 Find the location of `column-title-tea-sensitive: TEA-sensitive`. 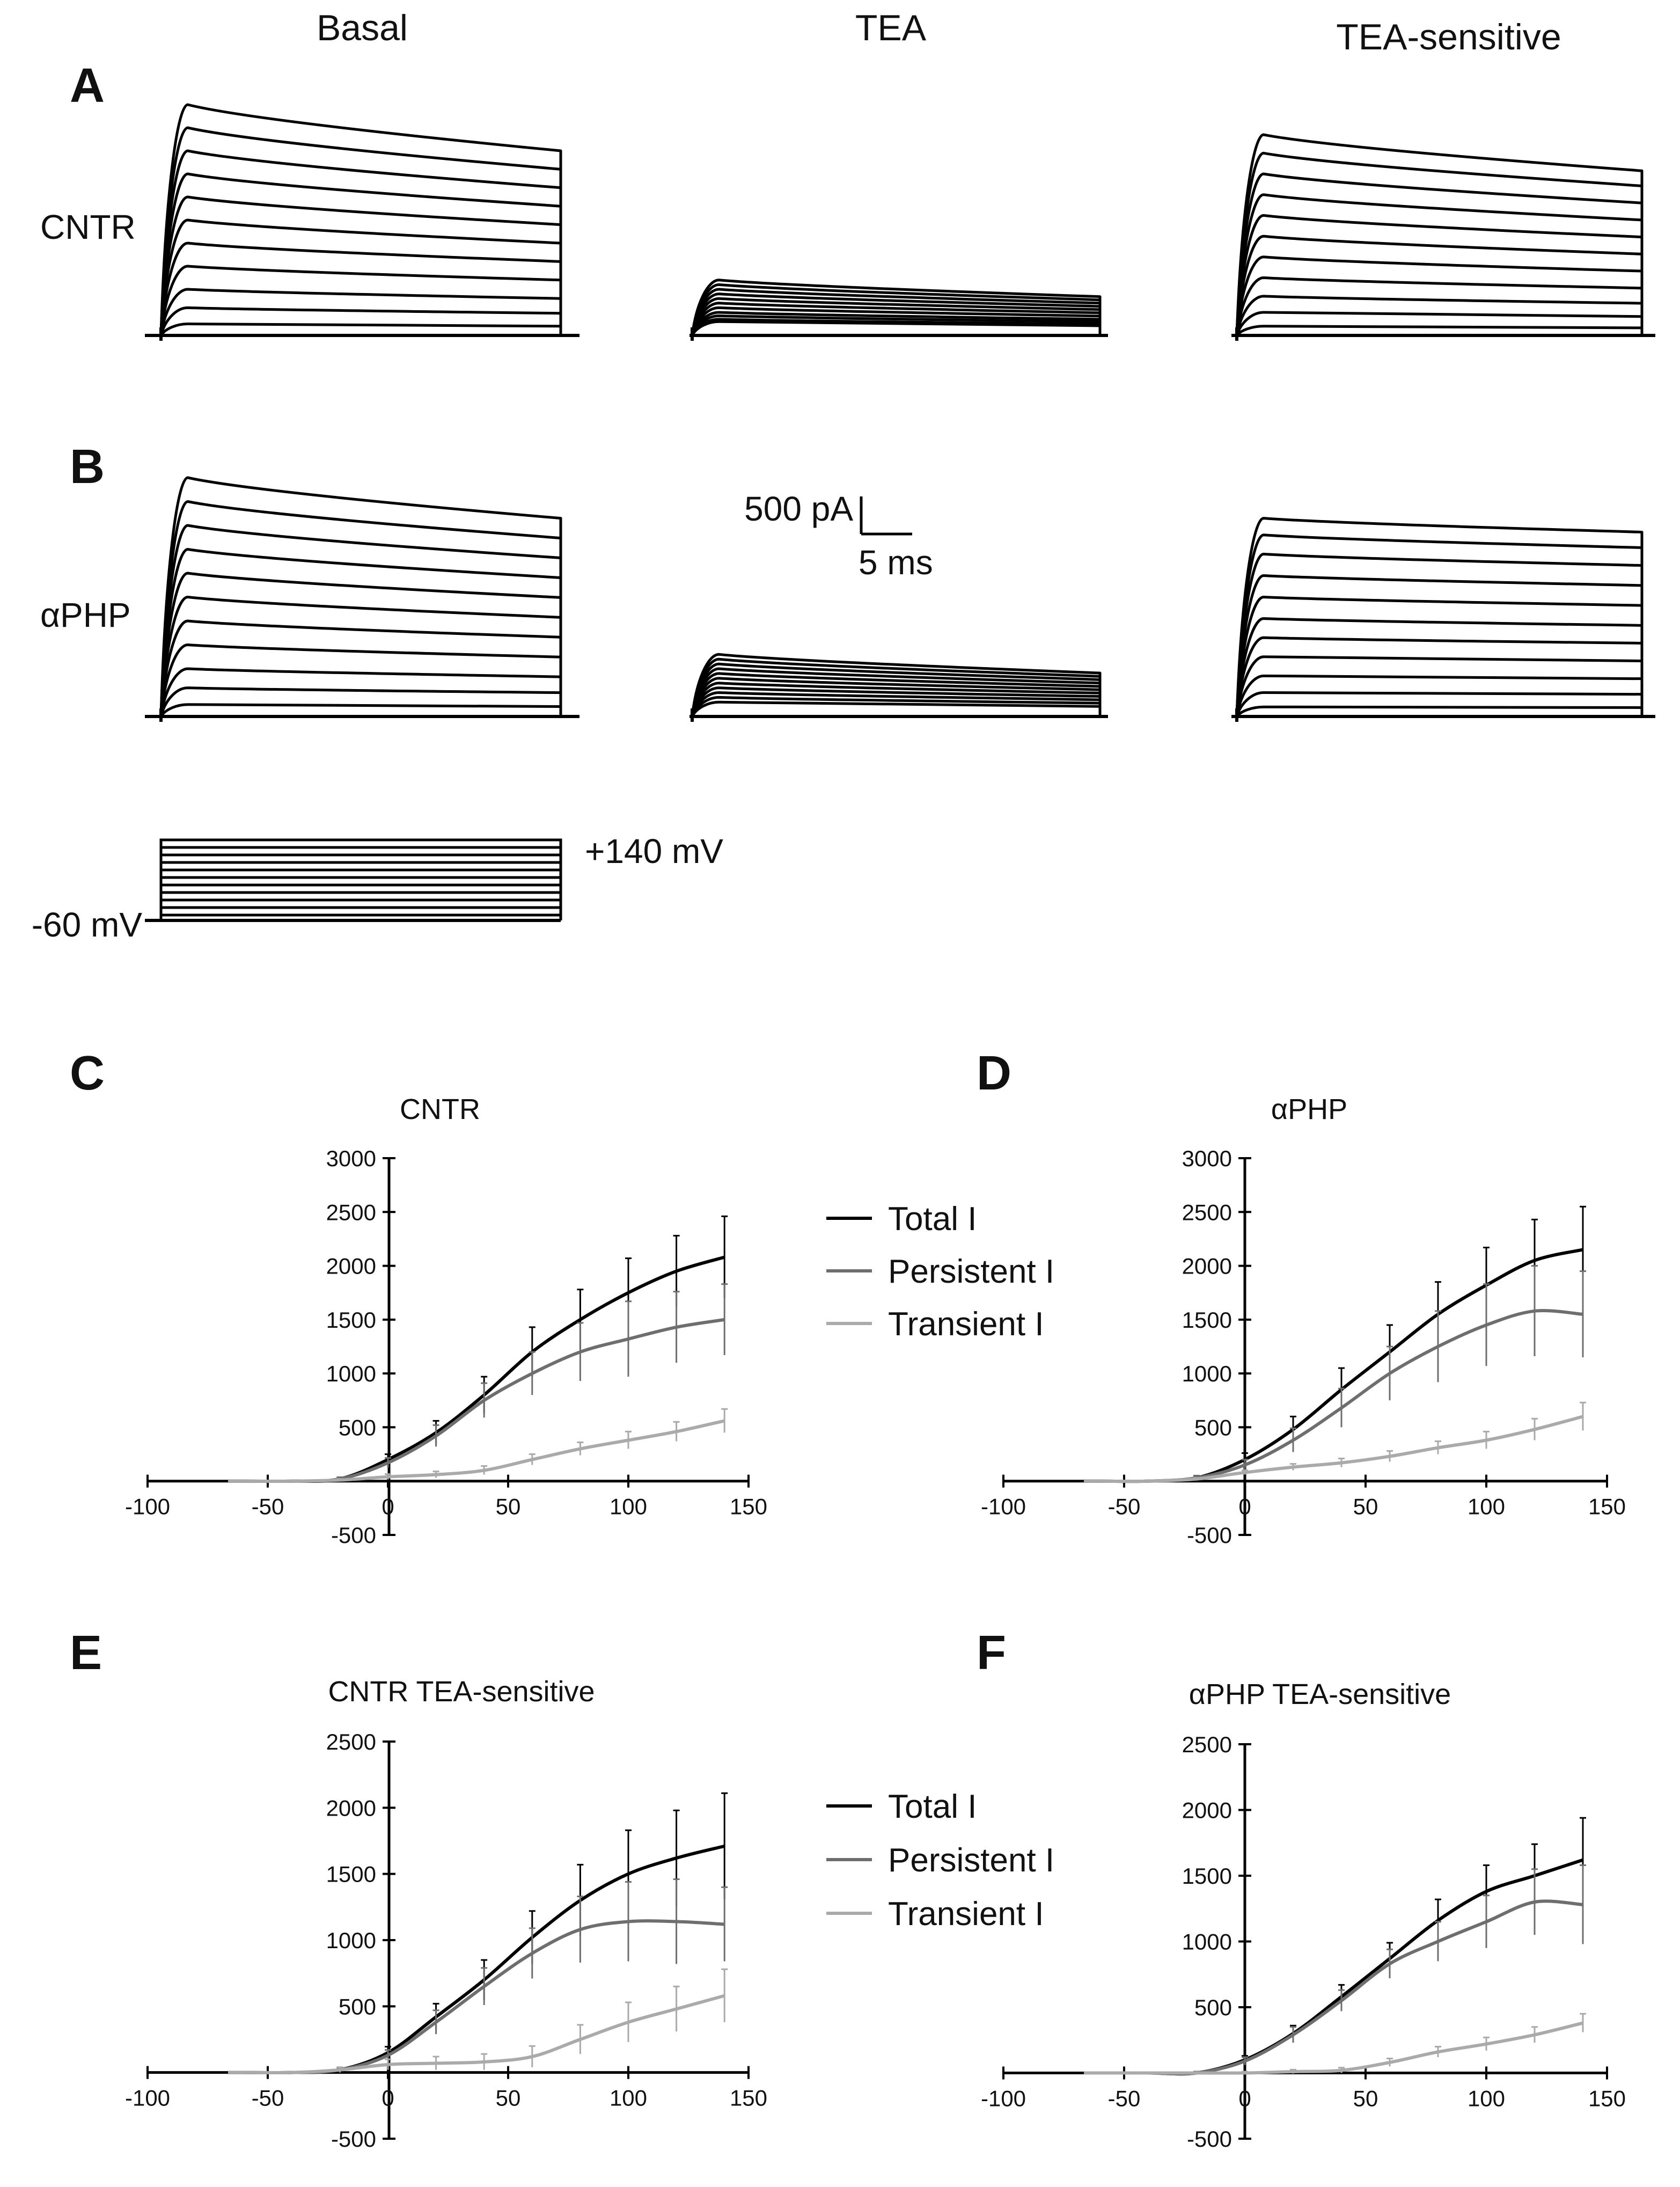

column-title-tea-sensitive: TEA-sensitive is located at coordinates (1448, 37).